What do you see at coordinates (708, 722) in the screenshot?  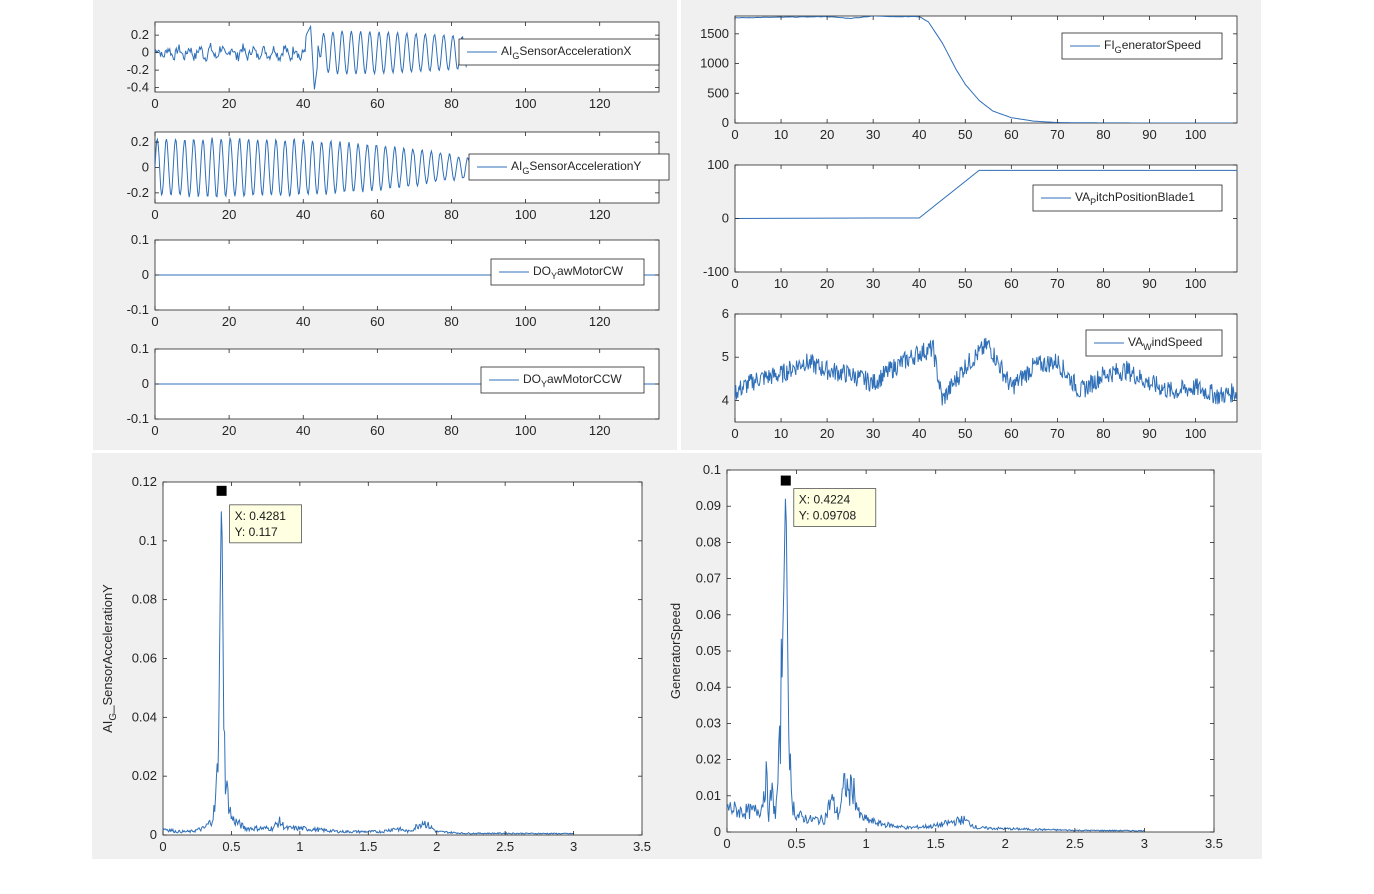 I see `y-tick-label: 0.03` at bounding box center [708, 722].